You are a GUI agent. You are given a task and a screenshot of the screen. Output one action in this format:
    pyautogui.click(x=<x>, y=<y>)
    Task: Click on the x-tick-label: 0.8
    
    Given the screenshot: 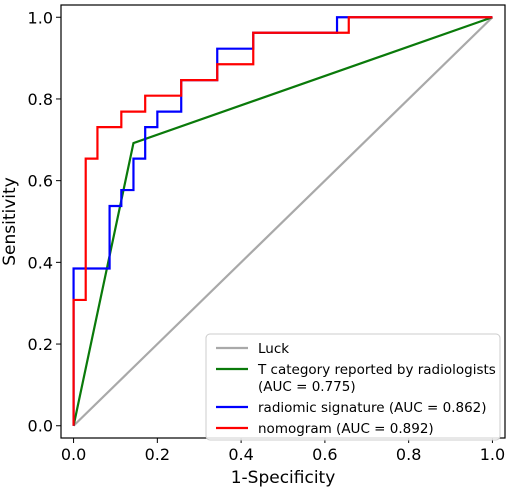 What is the action you would take?
    pyautogui.click(x=408, y=454)
    